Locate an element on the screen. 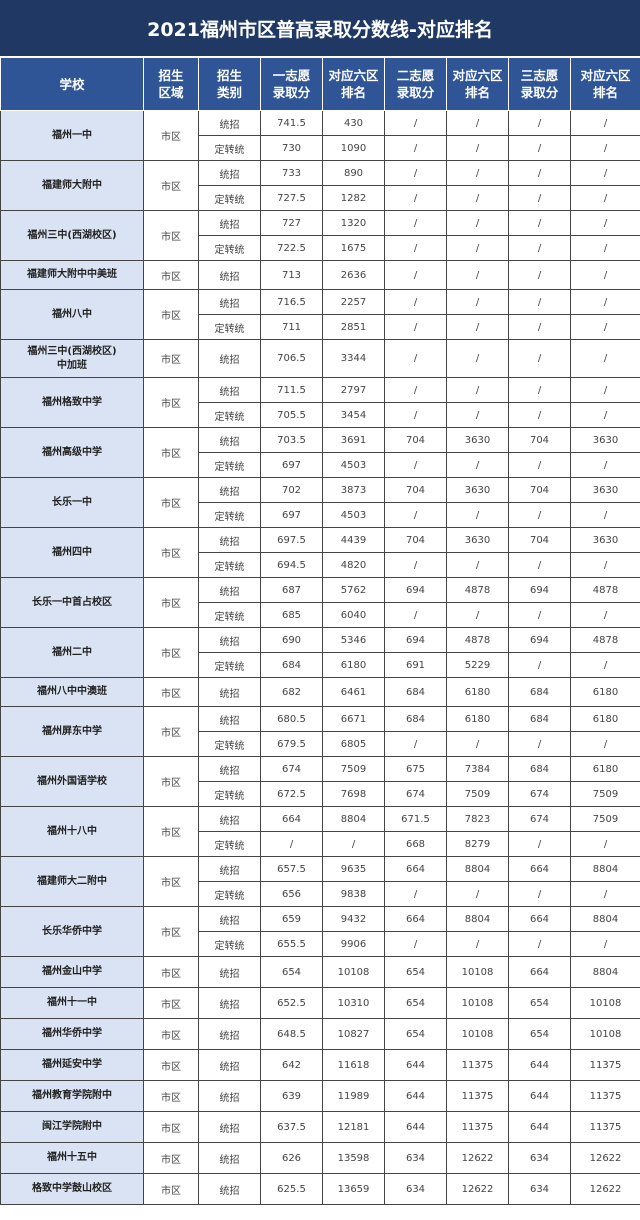  value-cell: 727.5 is located at coordinates (291, 198).